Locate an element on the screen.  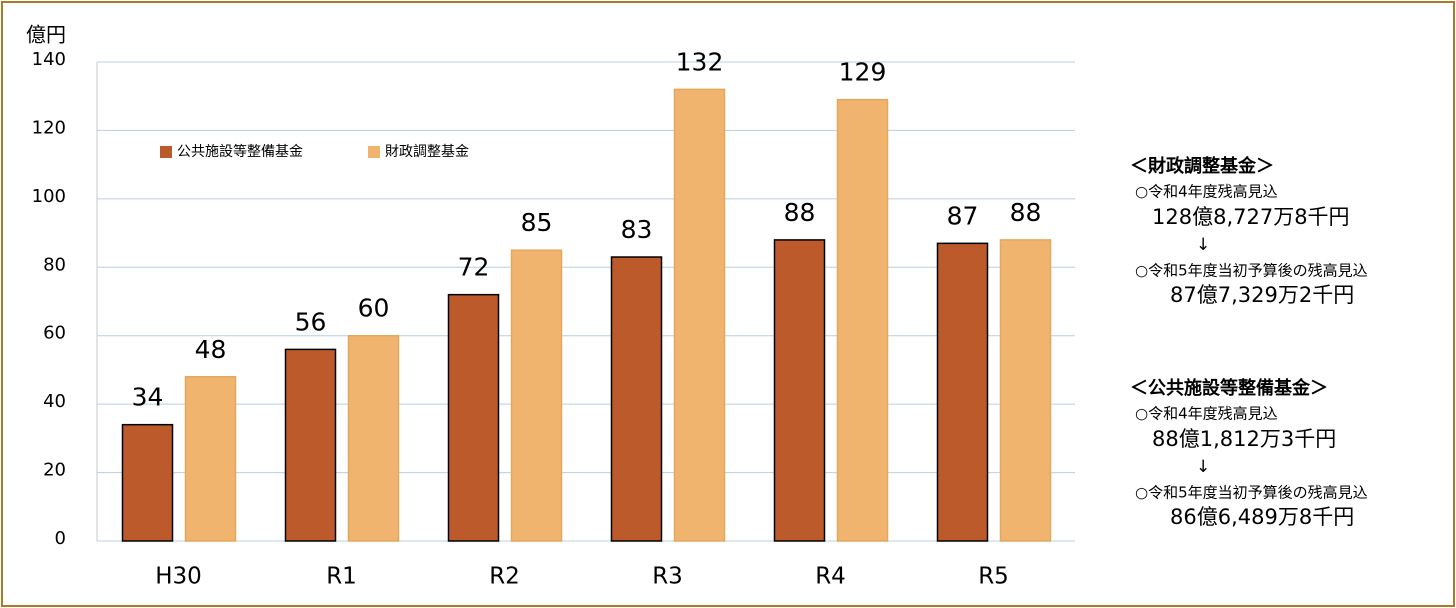
legend-label: 財政調整基金 is located at coordinates (427, 151).